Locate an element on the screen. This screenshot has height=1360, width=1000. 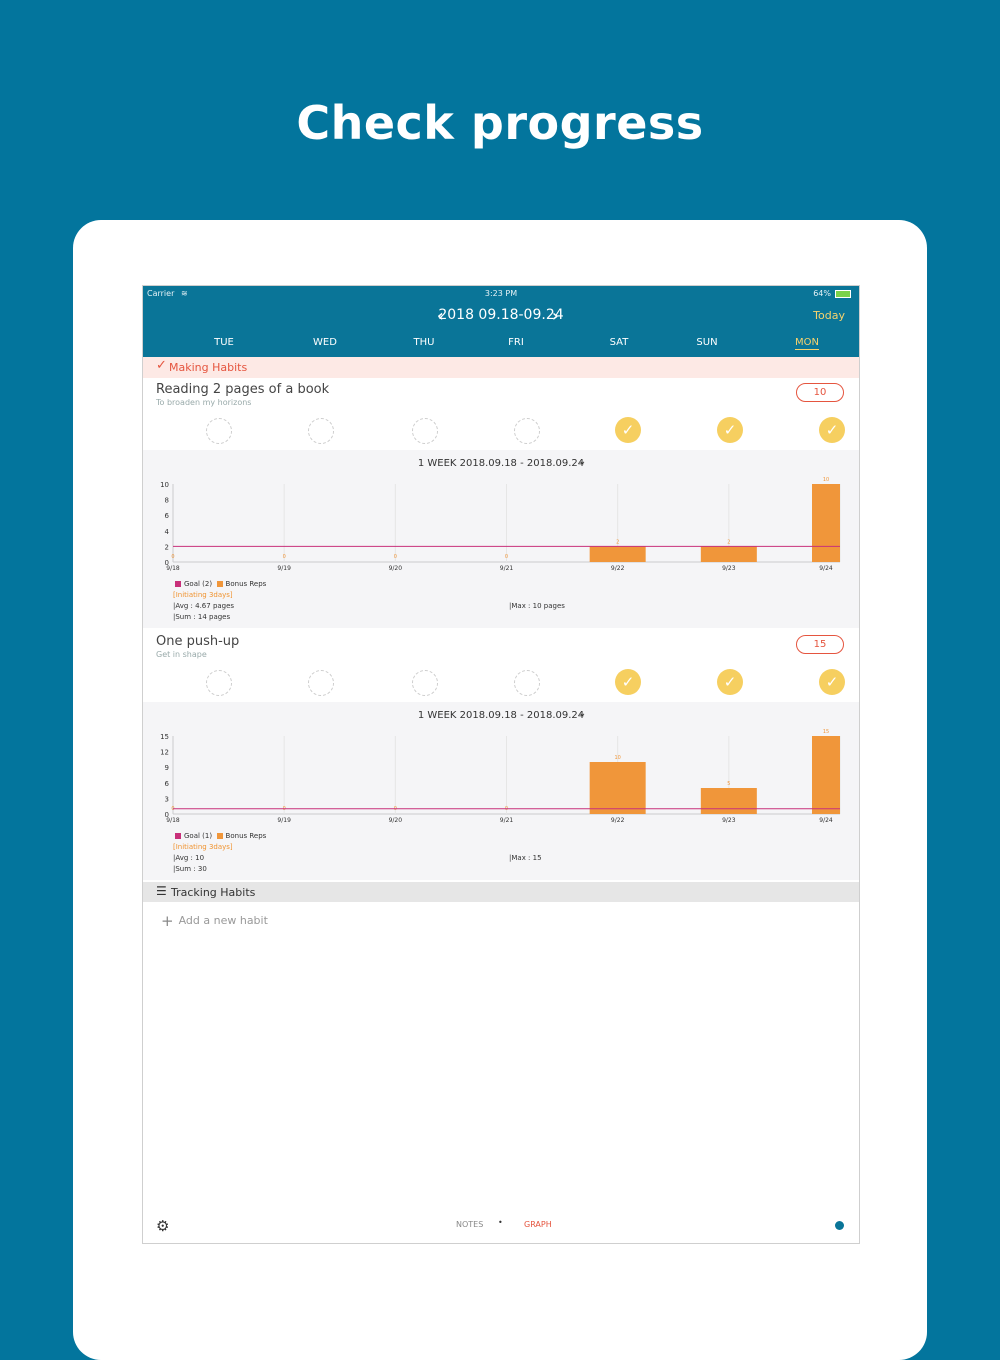
day-sun: SUN is located at coordinates (707, 342).